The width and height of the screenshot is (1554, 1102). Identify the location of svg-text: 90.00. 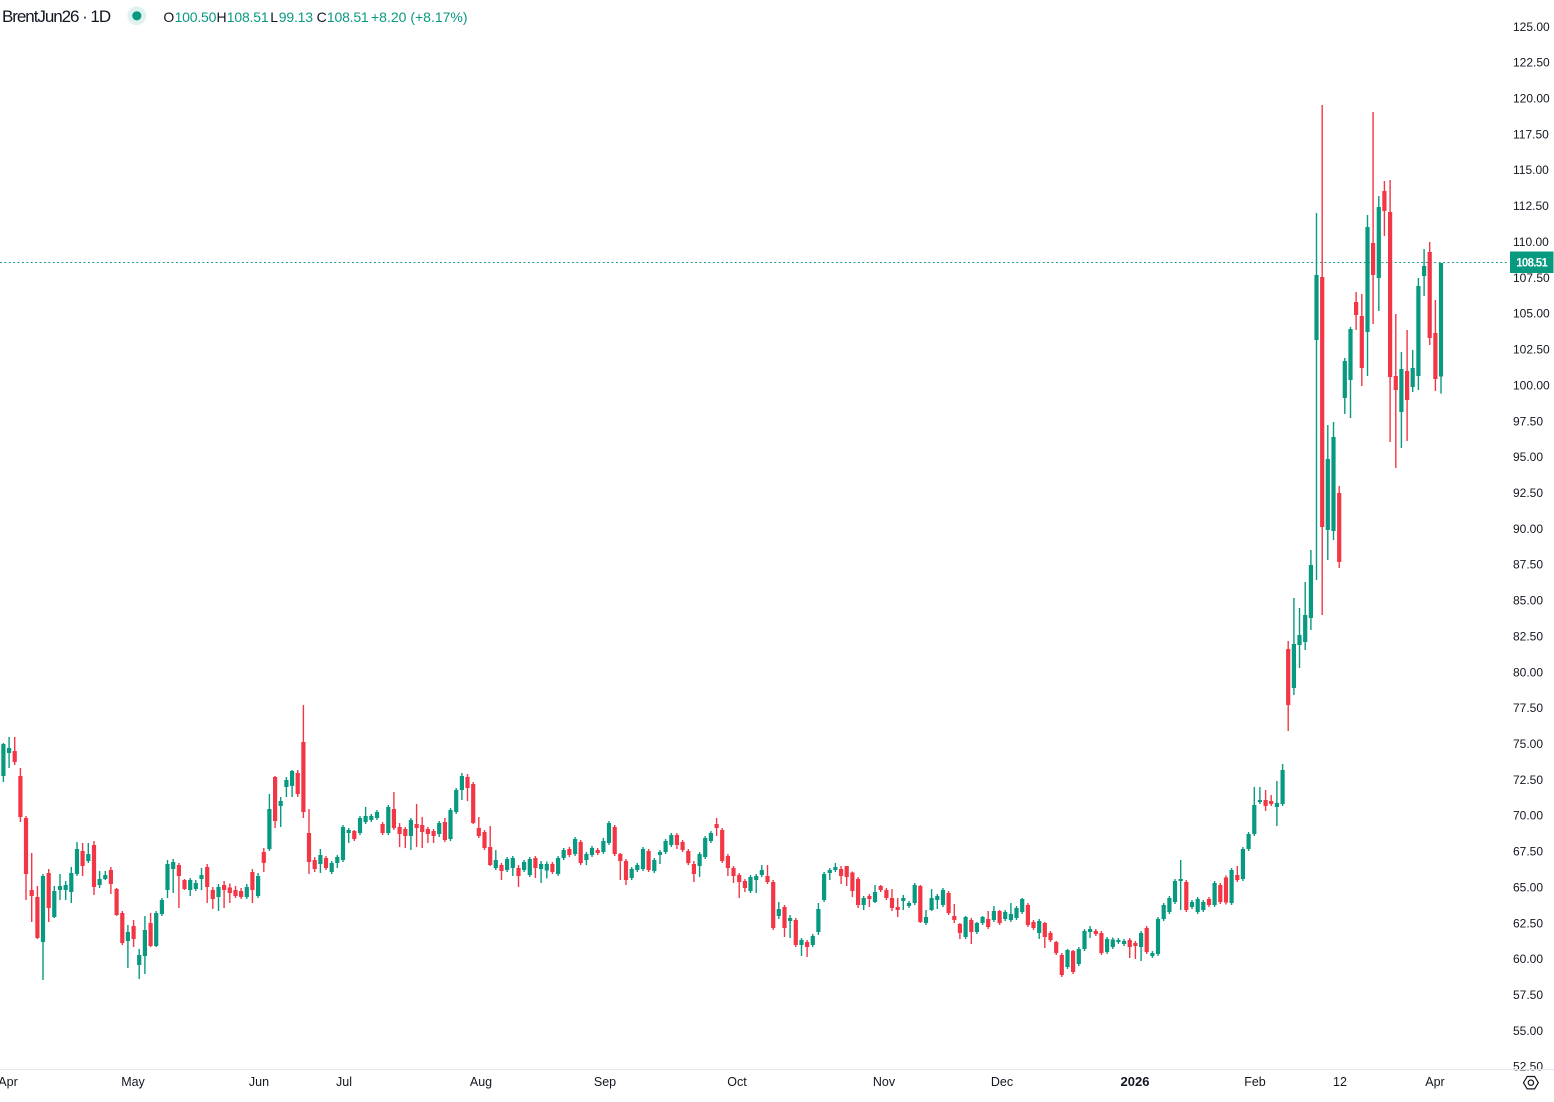
(1528, 529).